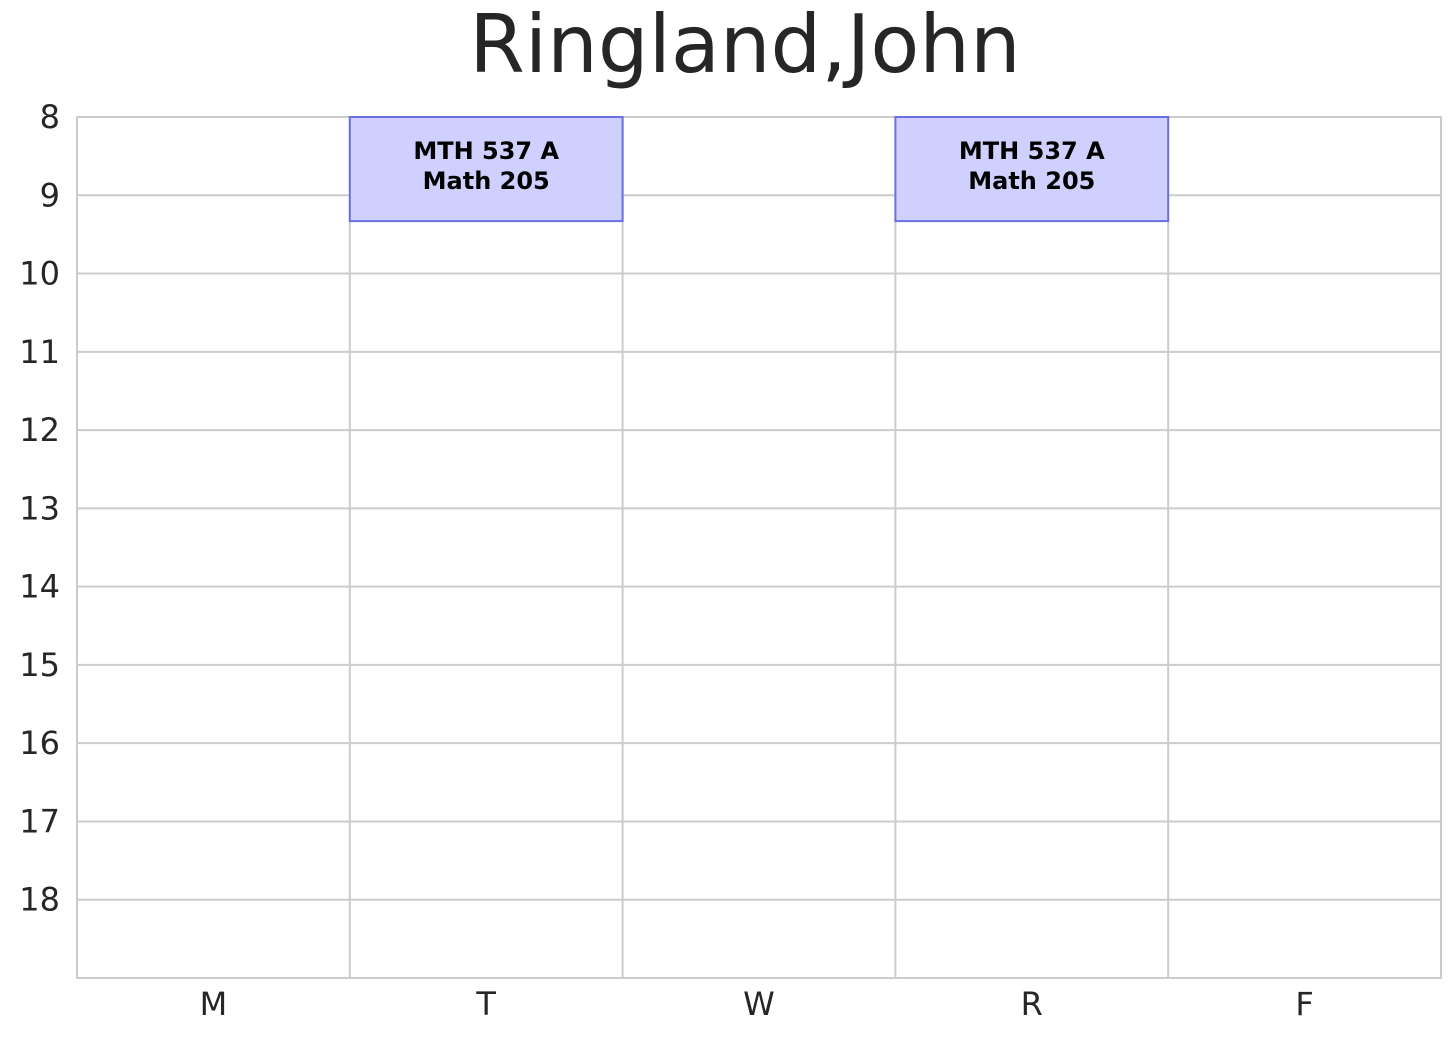  Describe the element at coordinates (39, 821) in the screenshot. I see `y-tick-label: 17` at that location.